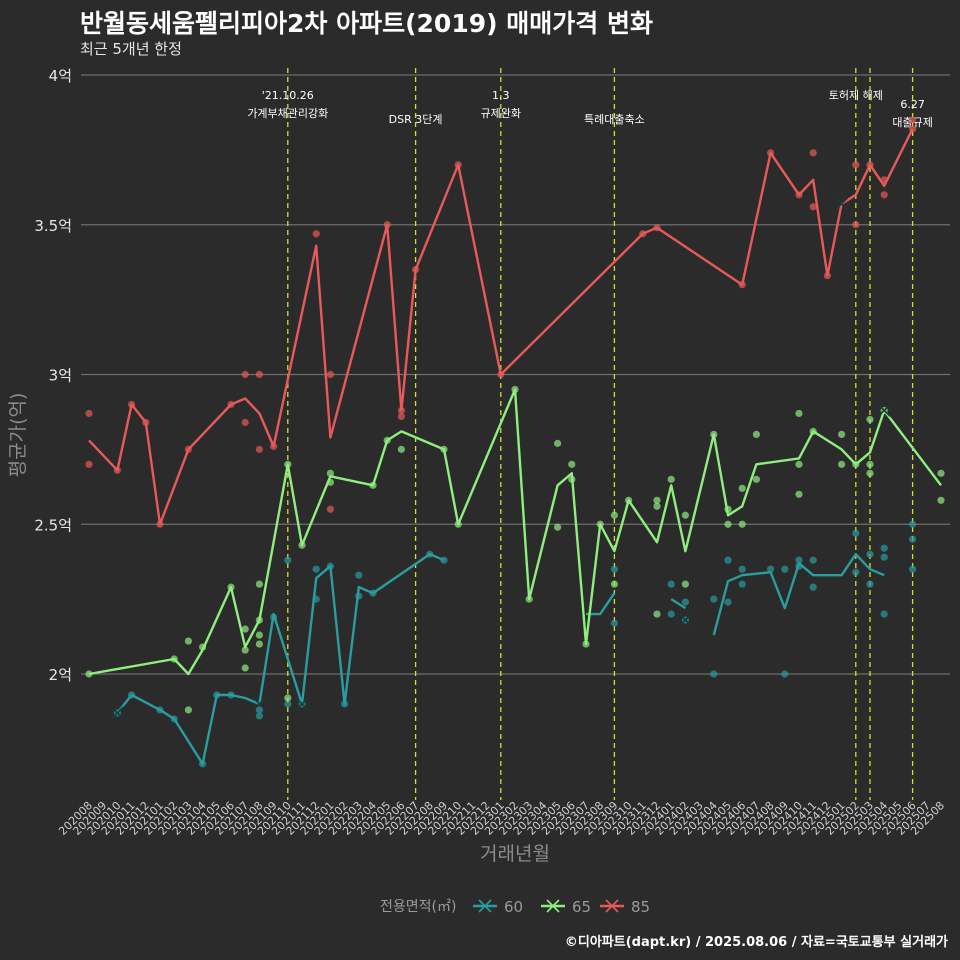 The width and height of the screenshot is (960, 960). What do you see at coordinates (53, 525) in the screenshot?
I see `y-tick-label: 2.5억` at bounding box center [53, 525].